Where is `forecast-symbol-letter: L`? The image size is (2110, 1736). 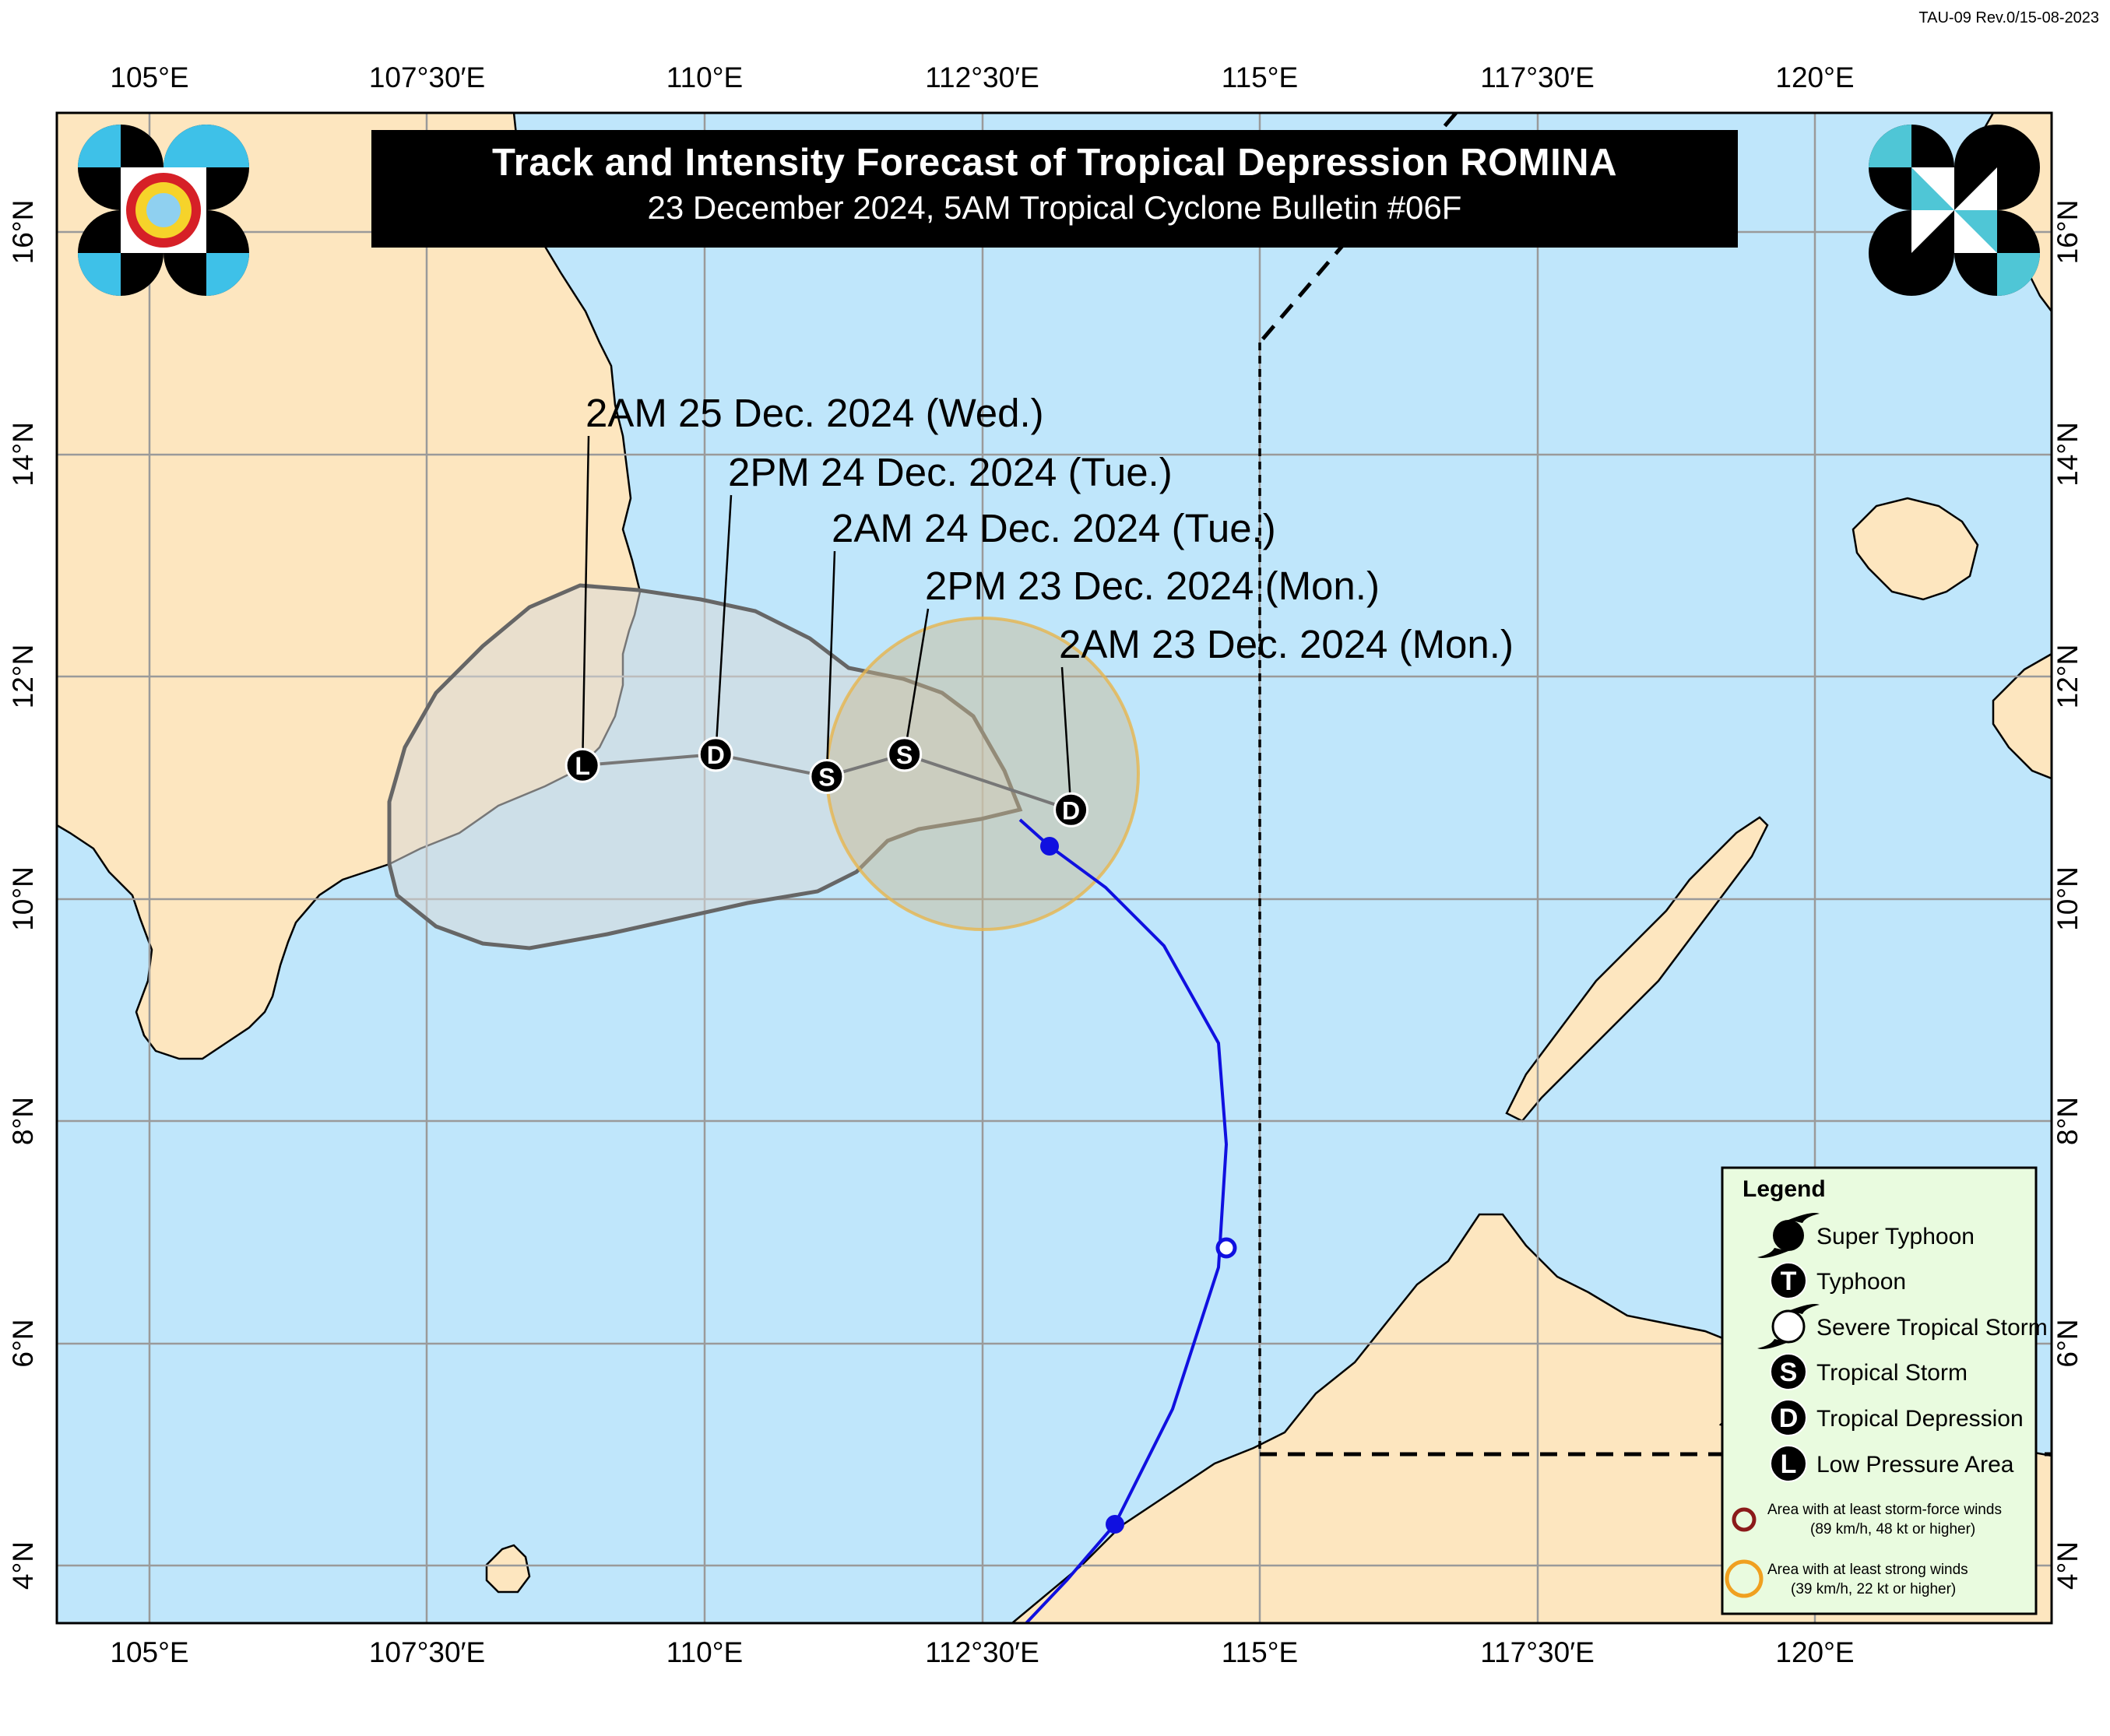
forecast-symbol-letter: L is located at coordinates (582, 766).